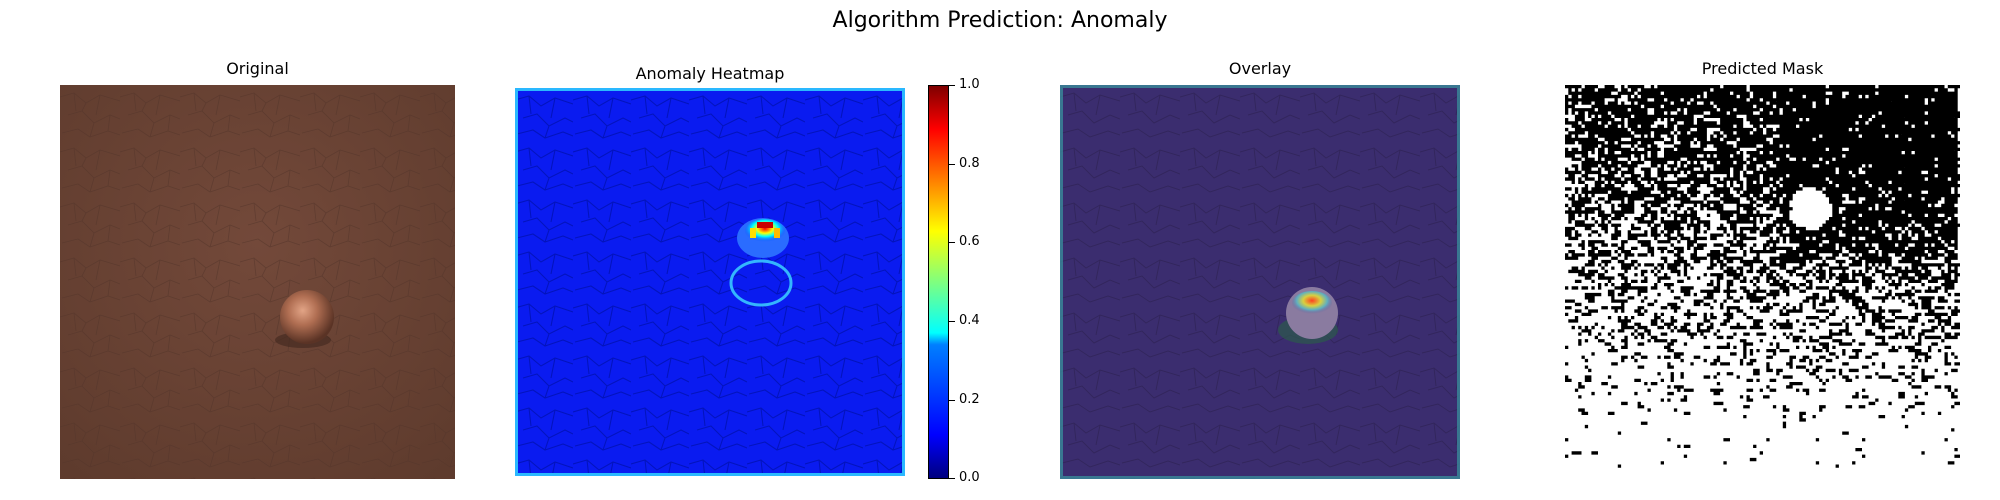 This screenshot has height=500, width=2000. I want to click on original-panel-title: Original, so click(257, 68).